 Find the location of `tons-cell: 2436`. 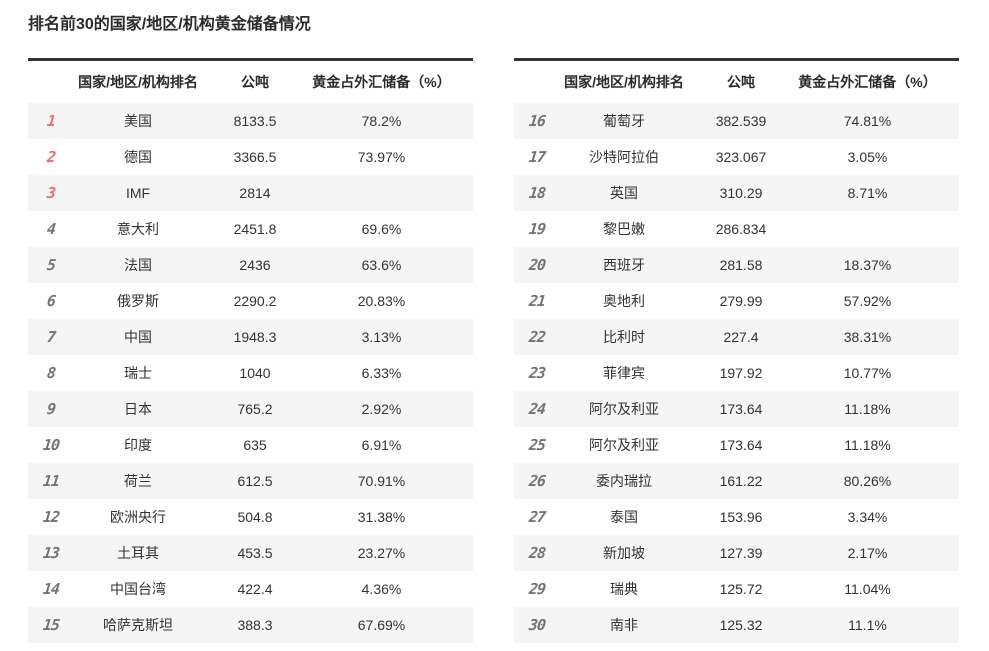

tons-cell: 2436 is located at coordinates (255, 265).